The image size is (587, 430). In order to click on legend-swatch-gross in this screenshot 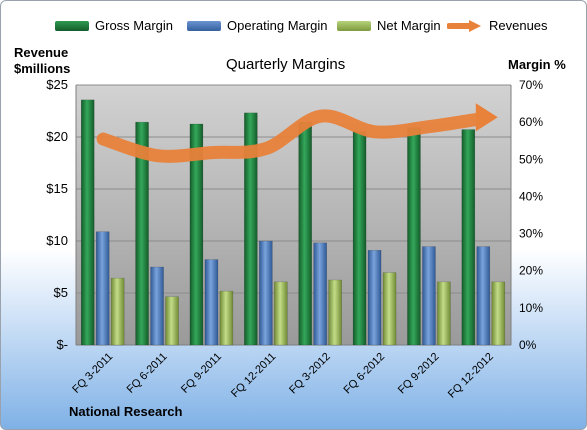, I will do `click(72, 25)`.